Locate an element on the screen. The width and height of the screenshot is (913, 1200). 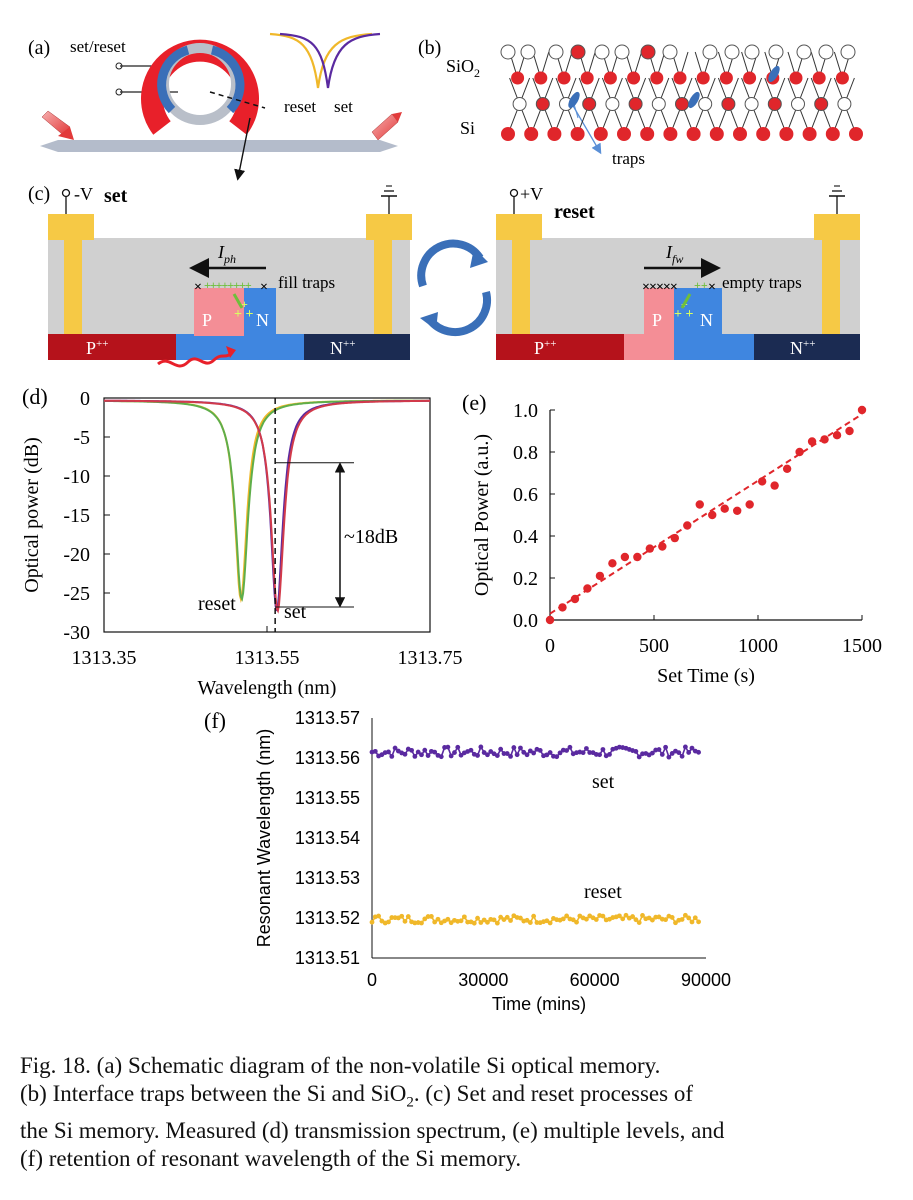
reset-n: N is located at coordinates (706, 320).